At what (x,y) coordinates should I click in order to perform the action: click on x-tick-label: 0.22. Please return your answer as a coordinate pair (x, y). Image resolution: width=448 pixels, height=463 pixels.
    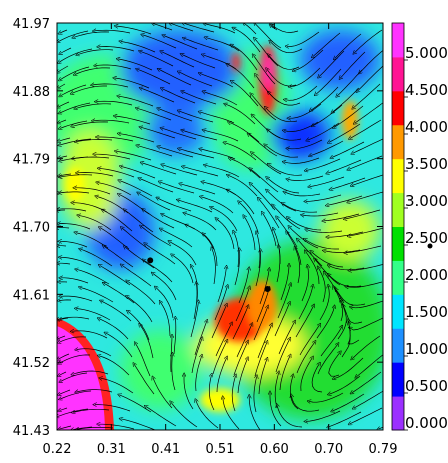
    Looking at the image, I should click on (57, 449).